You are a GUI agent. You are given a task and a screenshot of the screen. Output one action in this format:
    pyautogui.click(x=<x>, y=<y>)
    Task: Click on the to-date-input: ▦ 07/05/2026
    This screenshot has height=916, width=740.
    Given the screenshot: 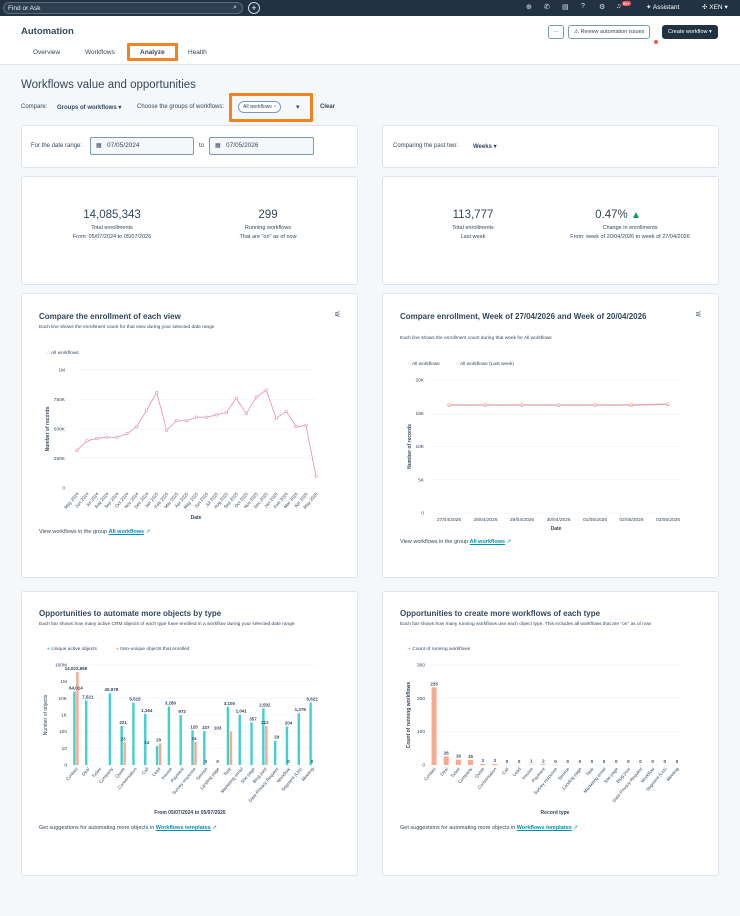 What is the action you would take?
    pyautogui.click(x=261, y=146)
    